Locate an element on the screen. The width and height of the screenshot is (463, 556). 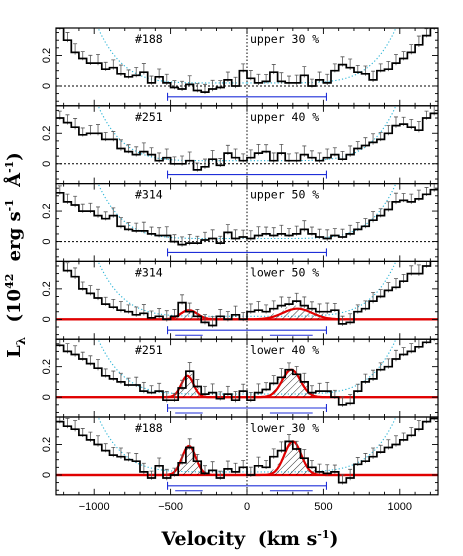
panel-6: 0 0.2 #188 lower 30 % −1000 −500 0 500 1000 is located at coordinates (240, 464).